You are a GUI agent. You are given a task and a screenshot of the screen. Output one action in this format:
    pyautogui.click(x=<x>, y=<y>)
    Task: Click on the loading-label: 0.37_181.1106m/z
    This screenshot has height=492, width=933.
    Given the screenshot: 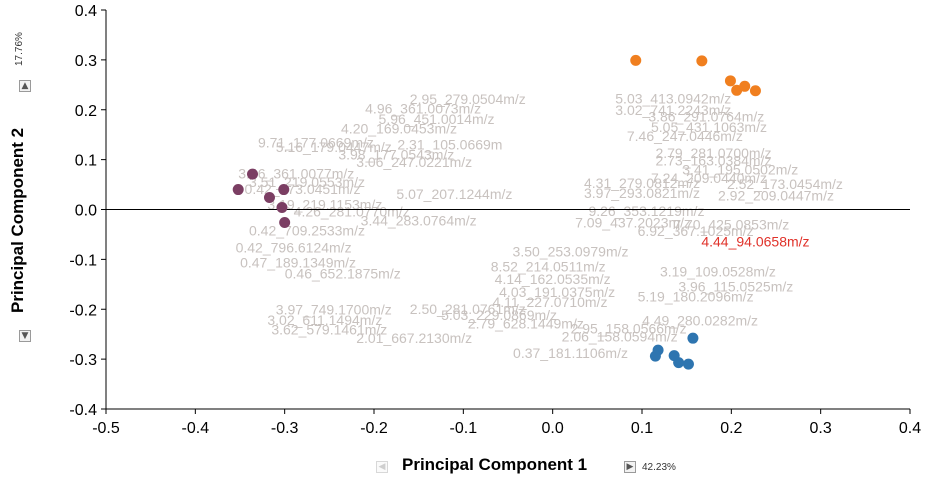 What is the action you would take?
    pyautogui.click(x=570, y=353)
    